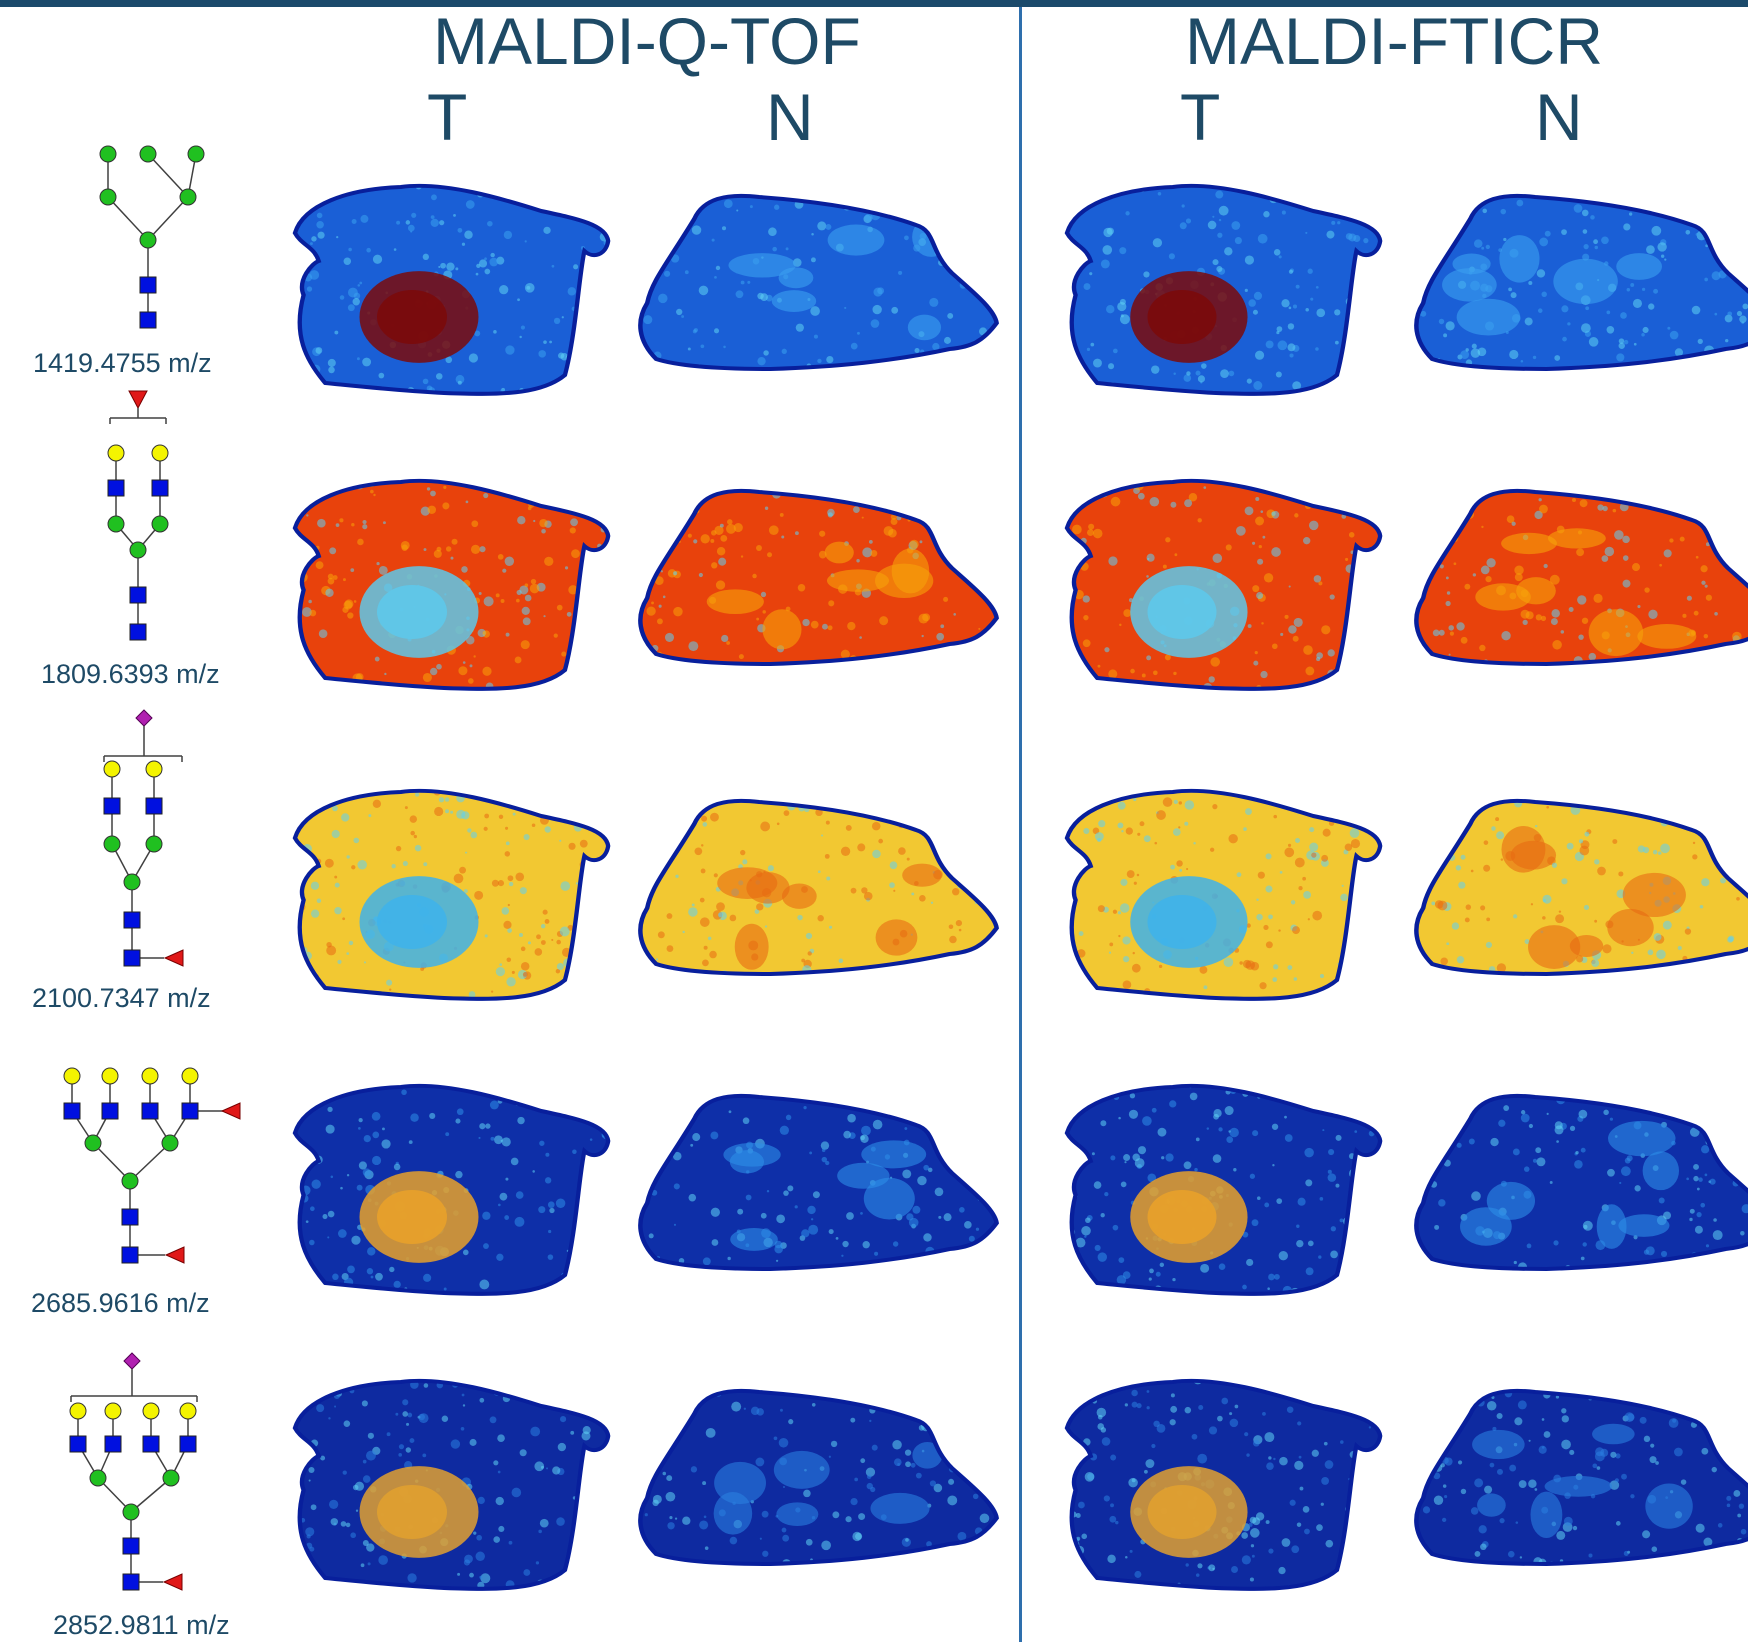 This screenshot has height=1642, width=1748. I want to click on top-border, so click(874, 3).